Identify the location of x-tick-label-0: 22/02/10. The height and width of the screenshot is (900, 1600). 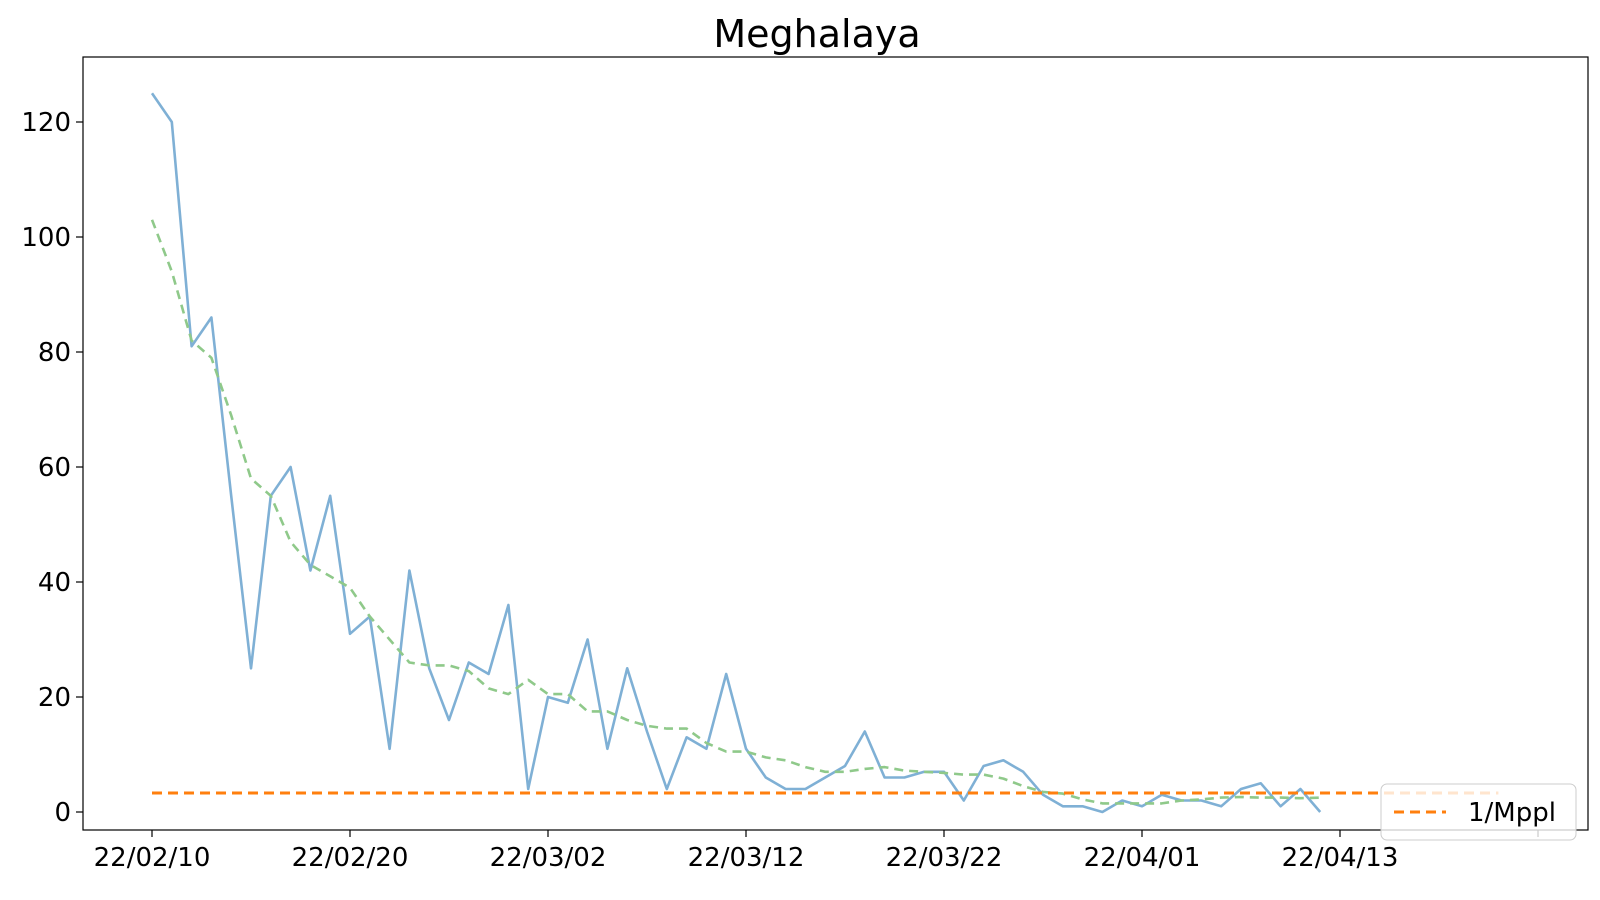
(152, 858).